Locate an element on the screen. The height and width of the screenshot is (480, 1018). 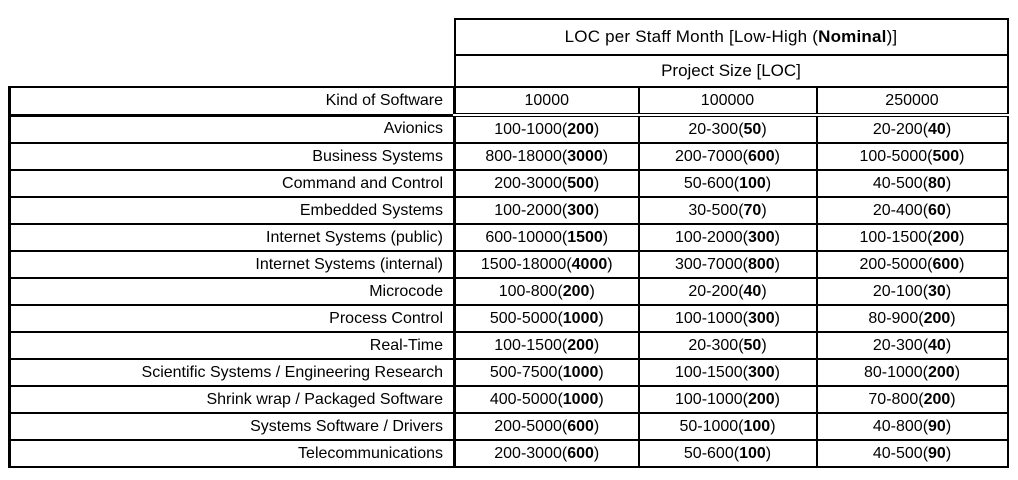
row-label-kind-of-software: Command and Control is located at coordinates (232, 183).